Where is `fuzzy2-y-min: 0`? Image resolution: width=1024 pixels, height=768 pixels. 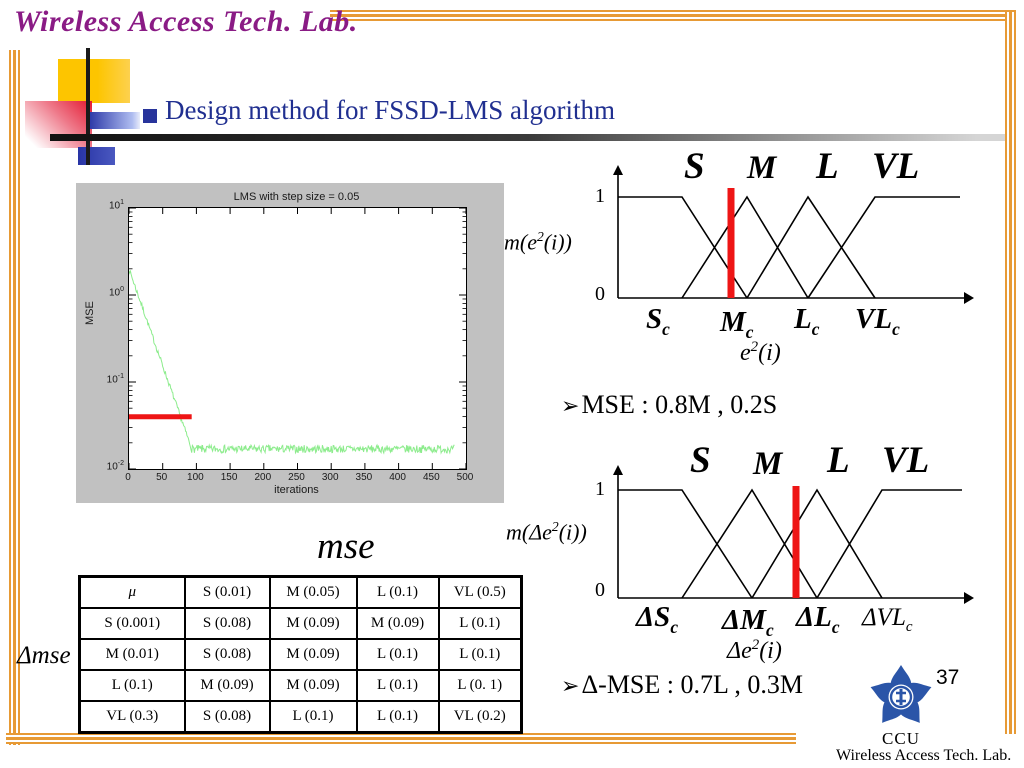 fuzzy2-y-min: 0 is located at coordinates (600, 590).